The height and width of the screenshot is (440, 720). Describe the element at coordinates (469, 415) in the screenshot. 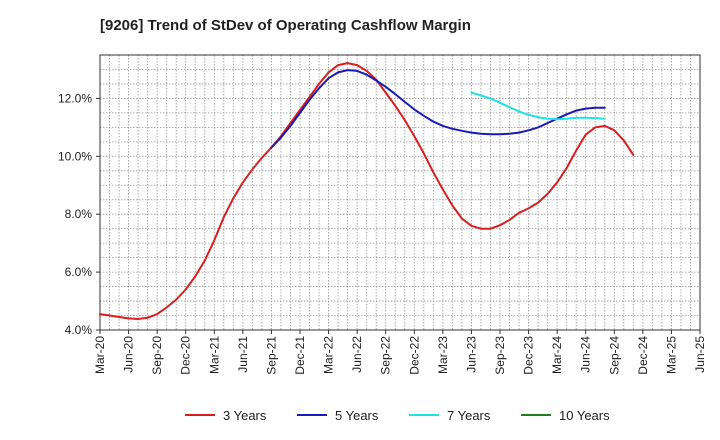

I see `legend-label-7y: 7 Years` at that location.